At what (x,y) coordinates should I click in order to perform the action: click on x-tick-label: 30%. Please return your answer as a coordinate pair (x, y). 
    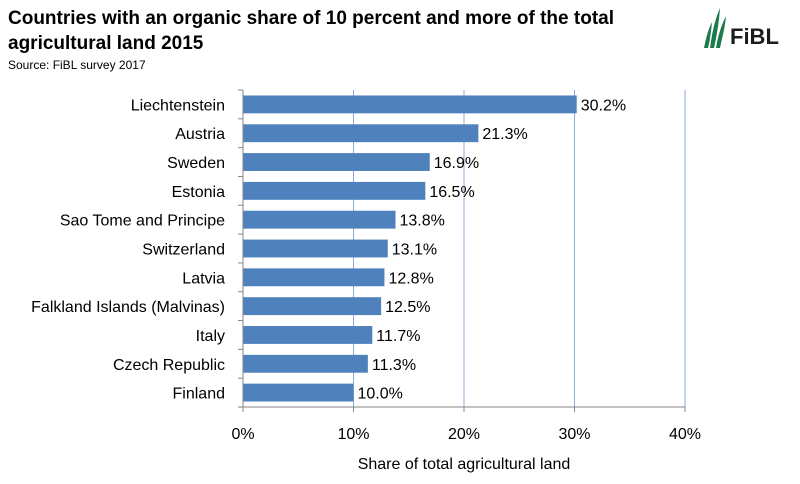
    Looking at the image, I should click on (574, 434).